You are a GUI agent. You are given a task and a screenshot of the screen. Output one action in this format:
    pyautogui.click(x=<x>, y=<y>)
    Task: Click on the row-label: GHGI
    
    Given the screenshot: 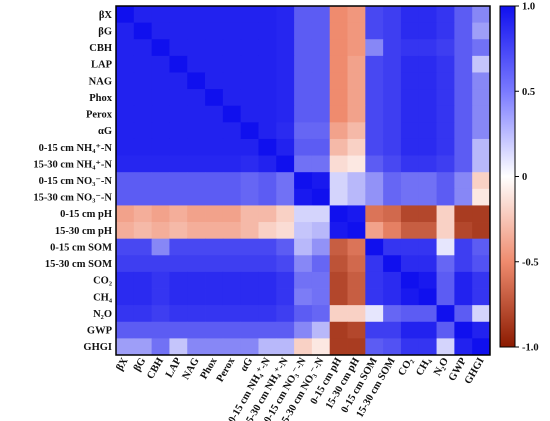 What is the action you would take?
    pyautogui.click(x=97, y=347)
    